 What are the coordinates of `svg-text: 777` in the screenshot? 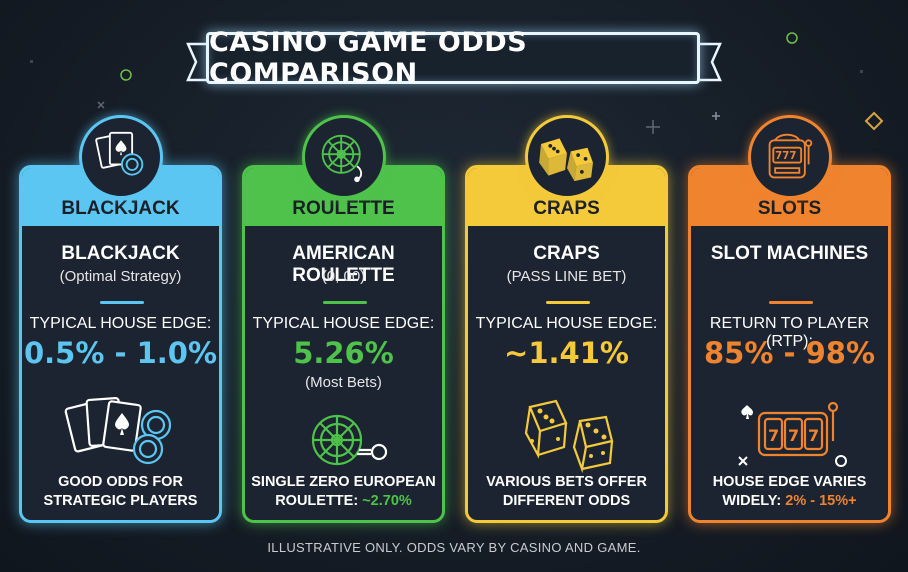 It's located at (785, 156).